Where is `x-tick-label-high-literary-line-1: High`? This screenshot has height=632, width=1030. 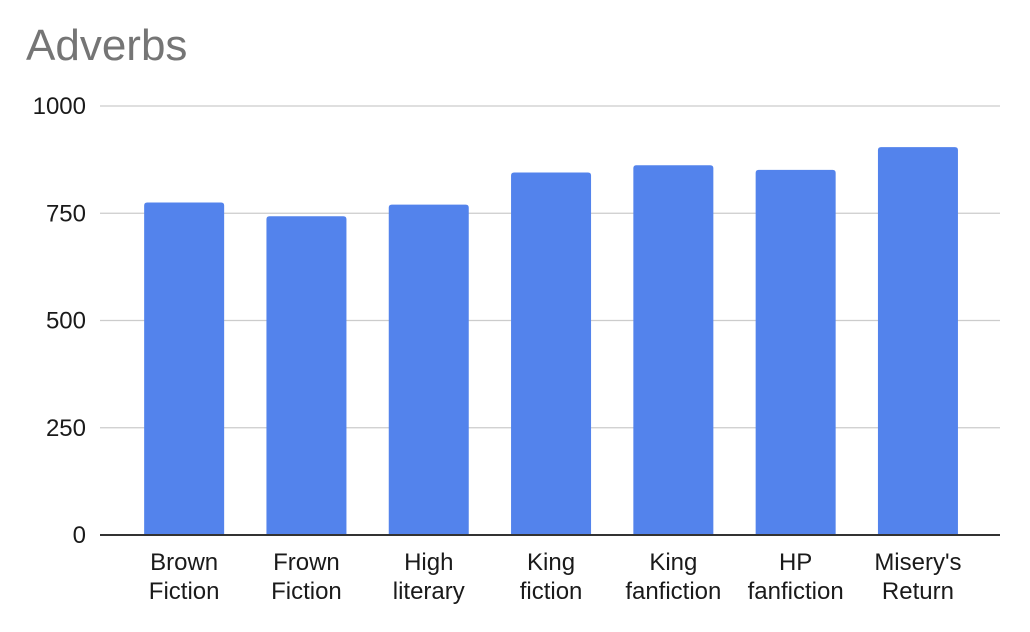
x-tick-label-high-literary-line-1: High is located at coordinates (428, 562).